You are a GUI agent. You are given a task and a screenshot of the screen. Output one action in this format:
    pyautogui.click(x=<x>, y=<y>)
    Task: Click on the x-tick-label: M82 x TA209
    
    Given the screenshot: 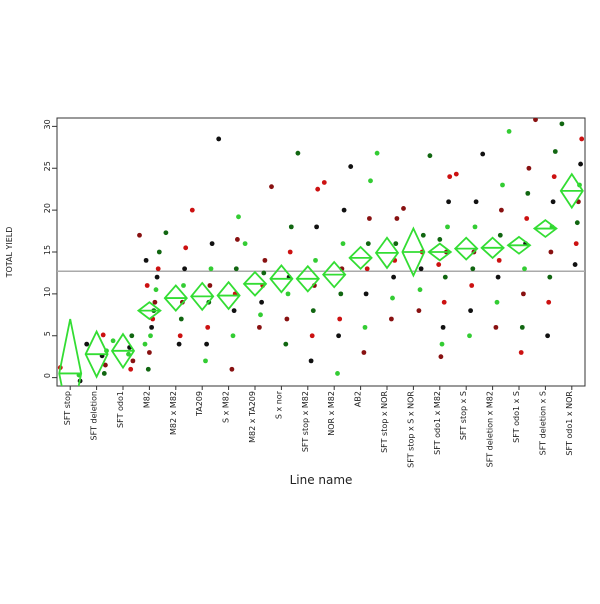 What is the action you would take?
    pyautogui.click(x=252, y=417)
    